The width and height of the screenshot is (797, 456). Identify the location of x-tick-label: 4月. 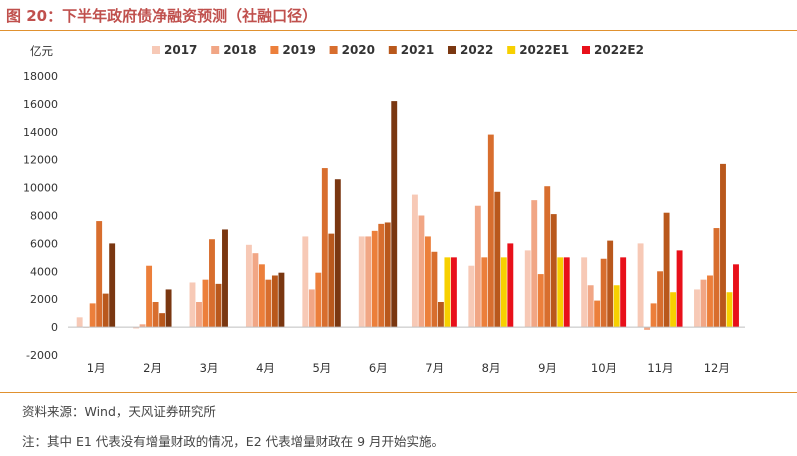
(265, 368).